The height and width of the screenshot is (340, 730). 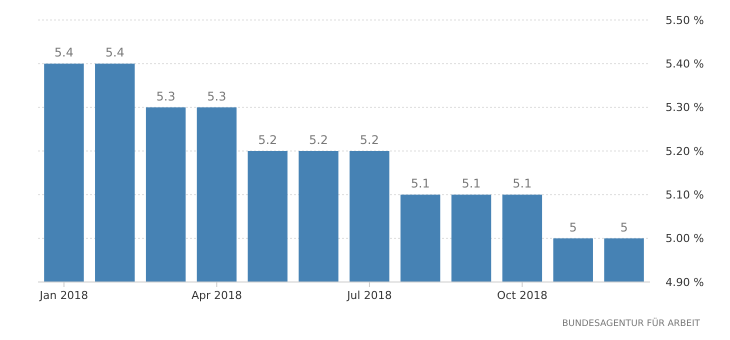 I want to click on y-tick-label: 4.90 %, so click(x=685, y=282).